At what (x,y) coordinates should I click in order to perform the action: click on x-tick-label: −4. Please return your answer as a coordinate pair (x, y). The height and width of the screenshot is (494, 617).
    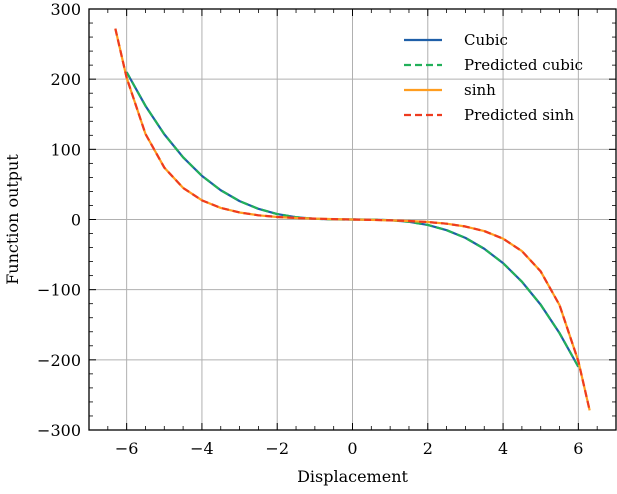
    Looking at the image, I should click on (202, 448).